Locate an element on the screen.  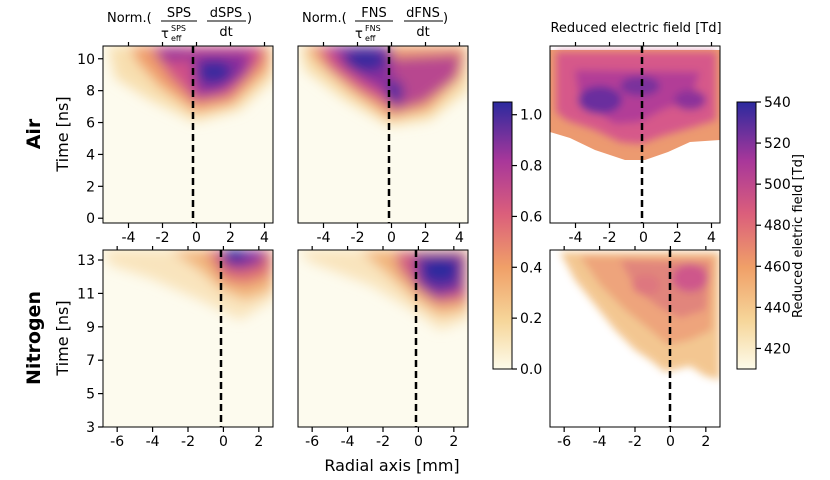
colorbar-tick-label: 440 is located at coordinates (777, 308).